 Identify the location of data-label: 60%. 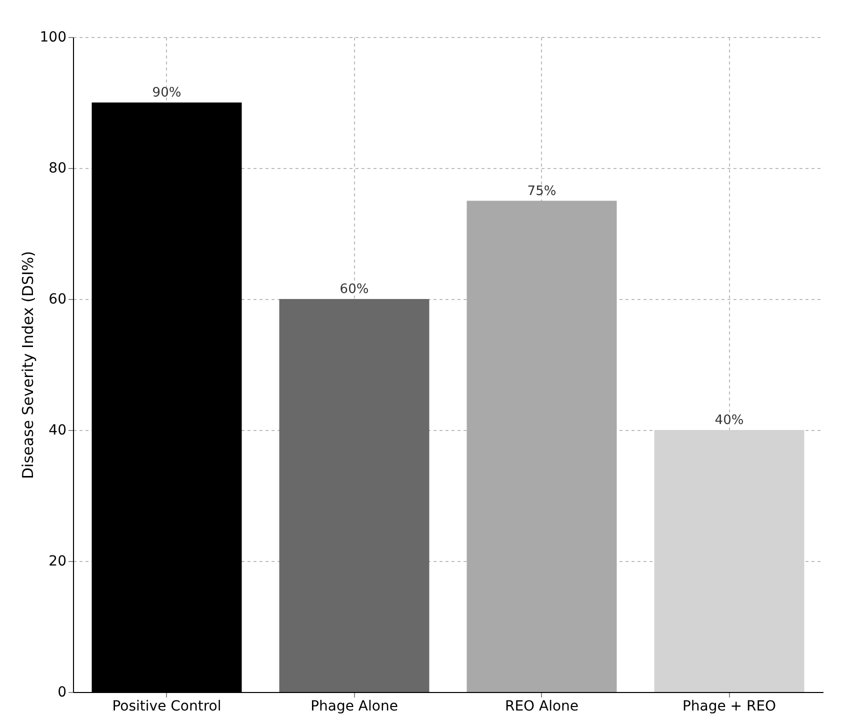
(354, 289).